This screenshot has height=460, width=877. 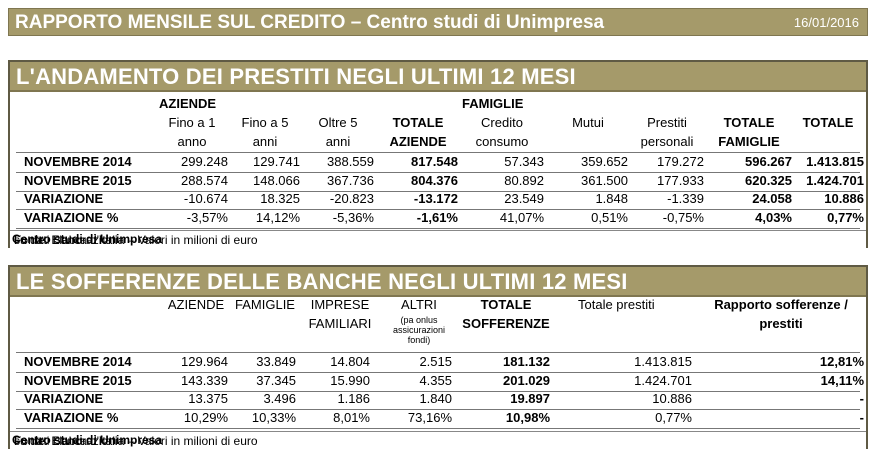 I want to click on prestiti-cell: 80.892, so click(x=524, y=180).